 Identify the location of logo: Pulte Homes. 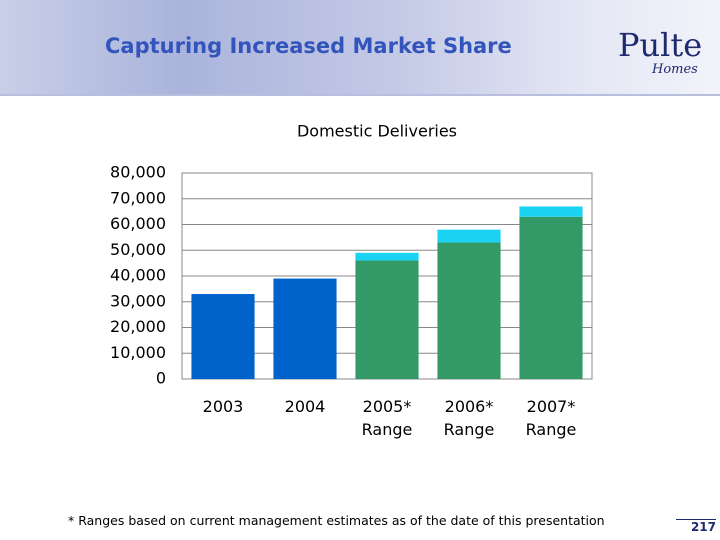
(662, 49).